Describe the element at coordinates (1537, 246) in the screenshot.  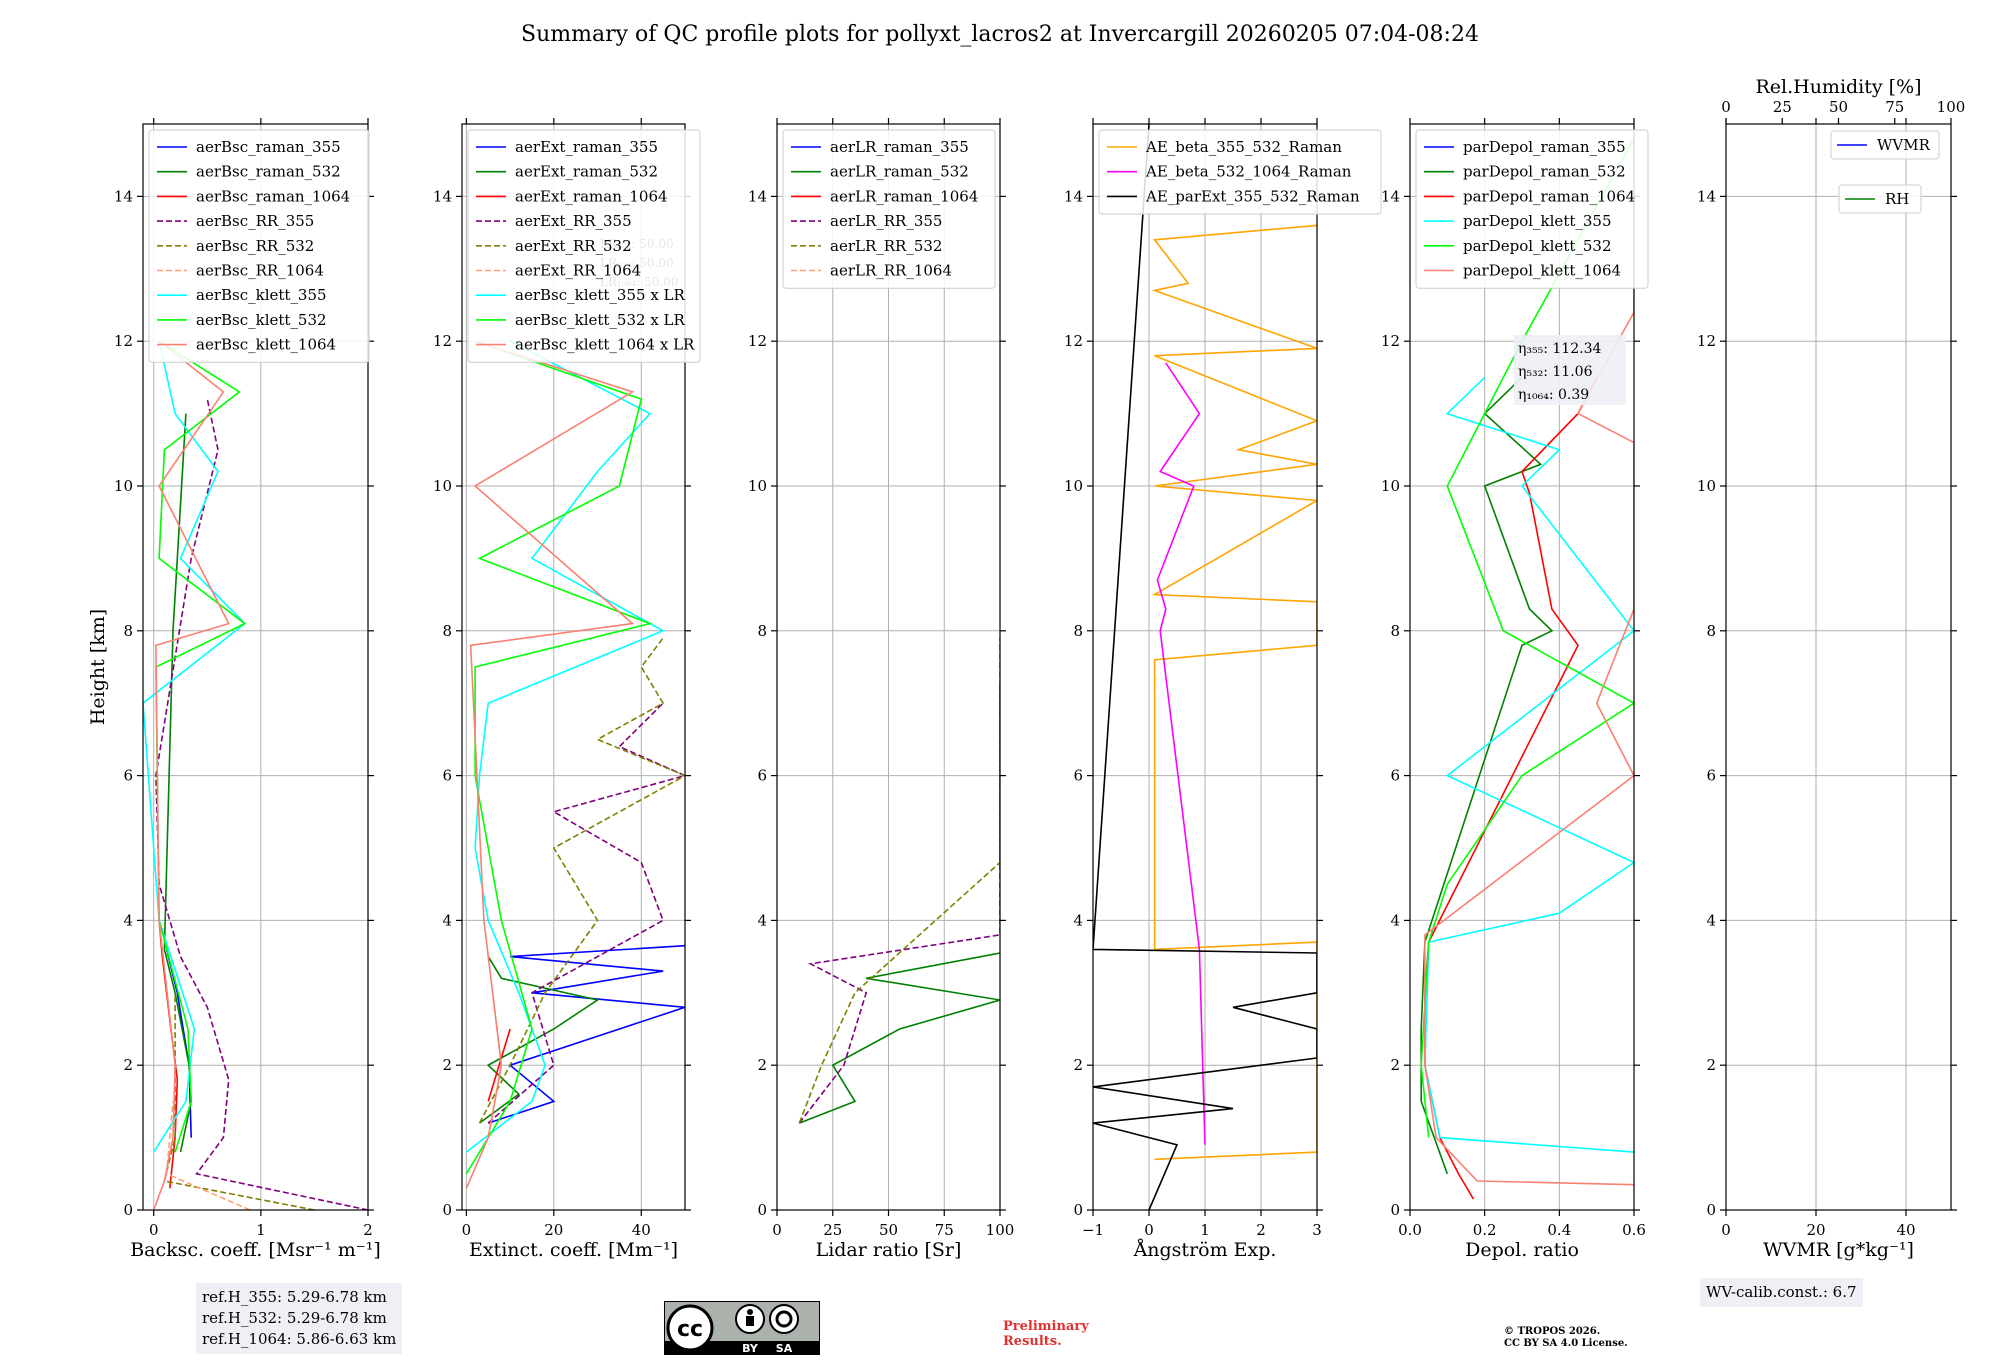
I see `legend-label: parDepol_klett_532` at that location.